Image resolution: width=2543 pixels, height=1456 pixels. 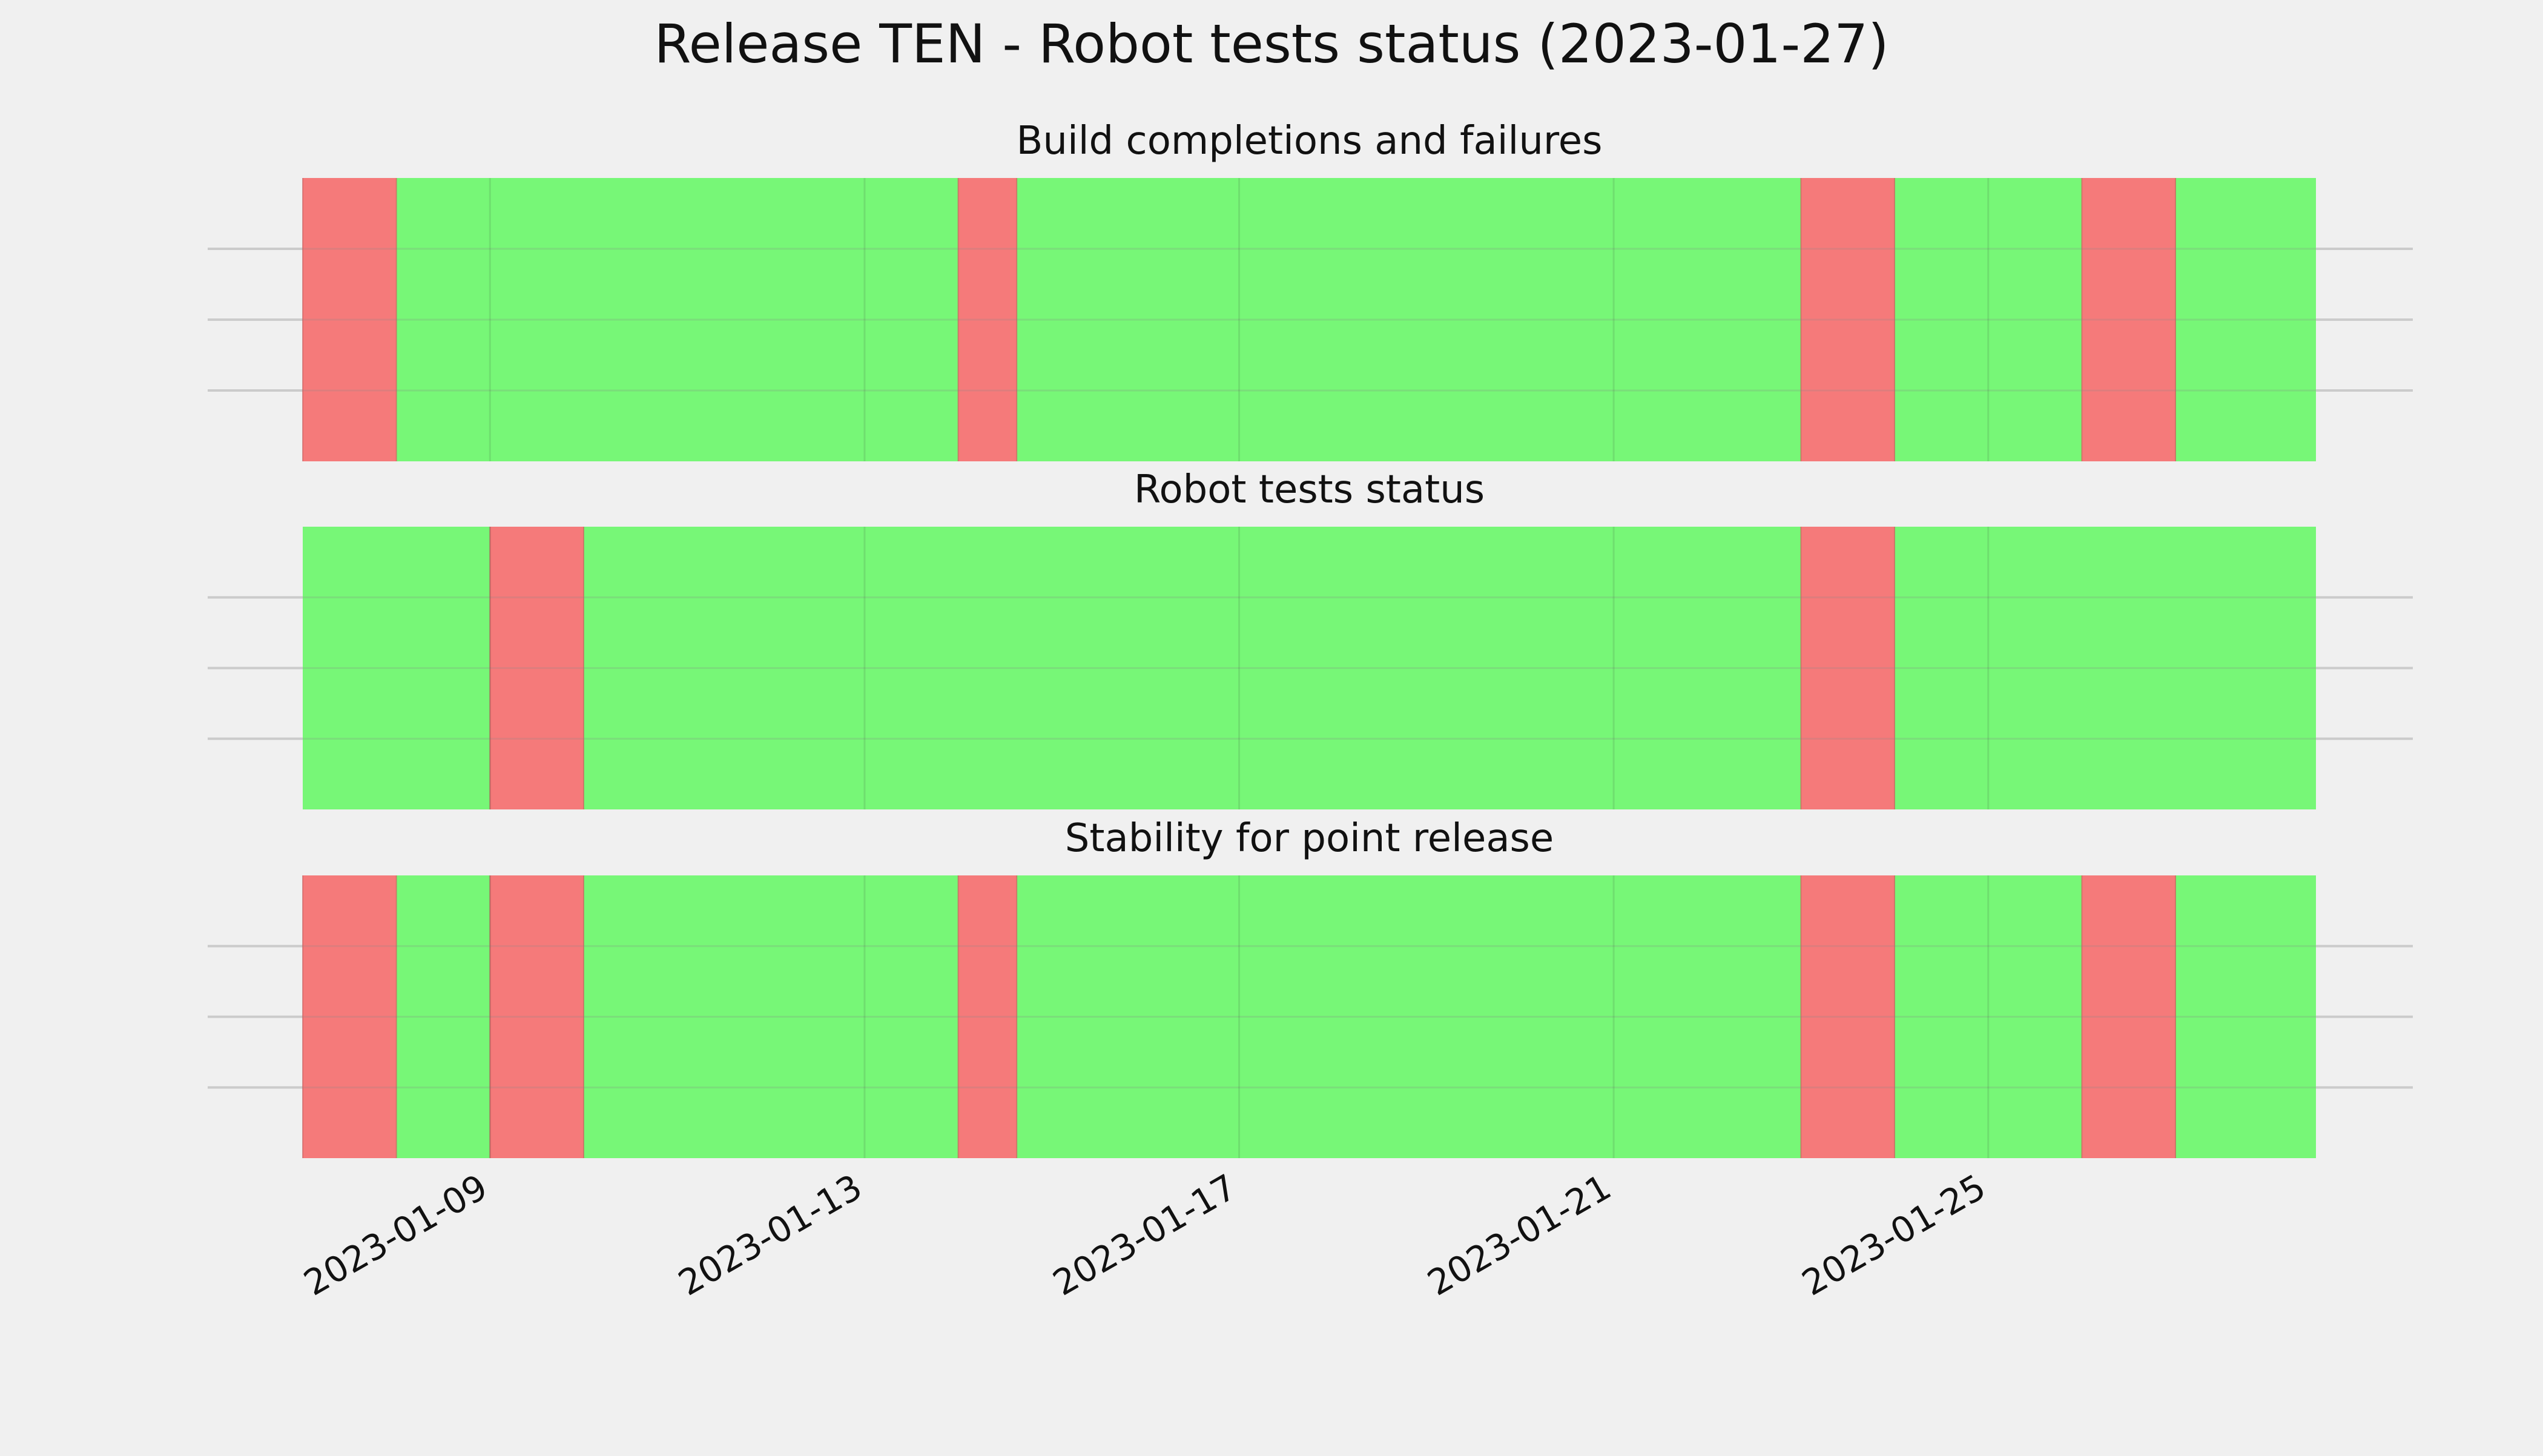 What do you see at coordinates (770, 1234) in the screenshot?
I see `x-tick-label: 2023-01-13` at bounding box center [770, 1234].